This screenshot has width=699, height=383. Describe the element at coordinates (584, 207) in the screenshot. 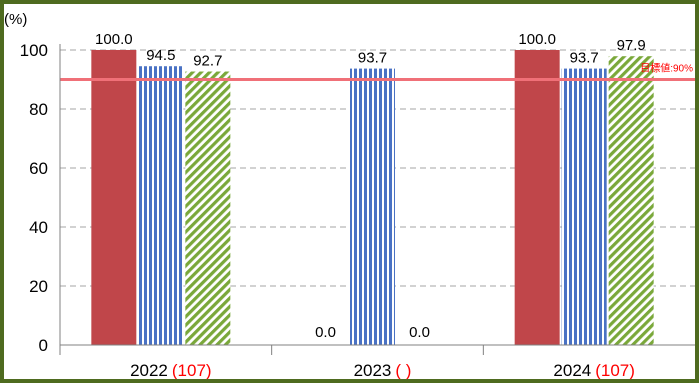

I see `bar-series2-2024` at that location.